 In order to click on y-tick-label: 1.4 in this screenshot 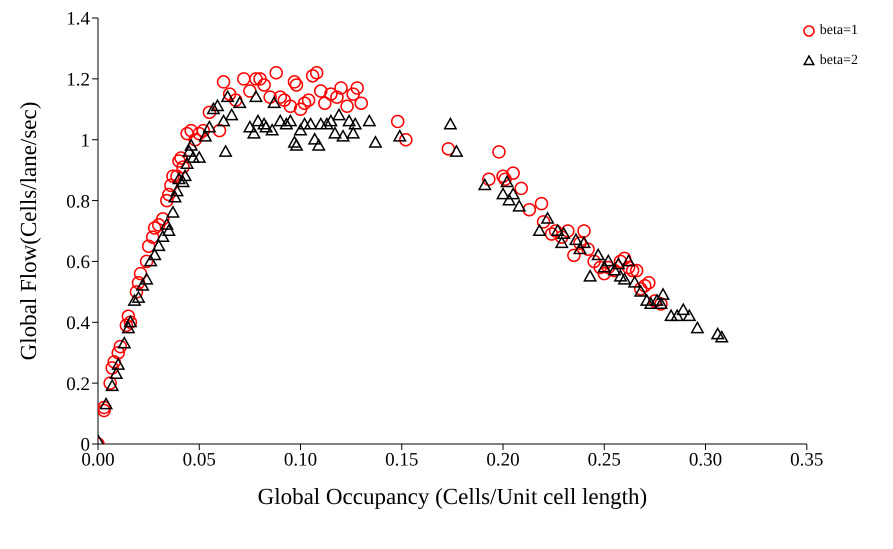, I will do `click(78, 19)`.